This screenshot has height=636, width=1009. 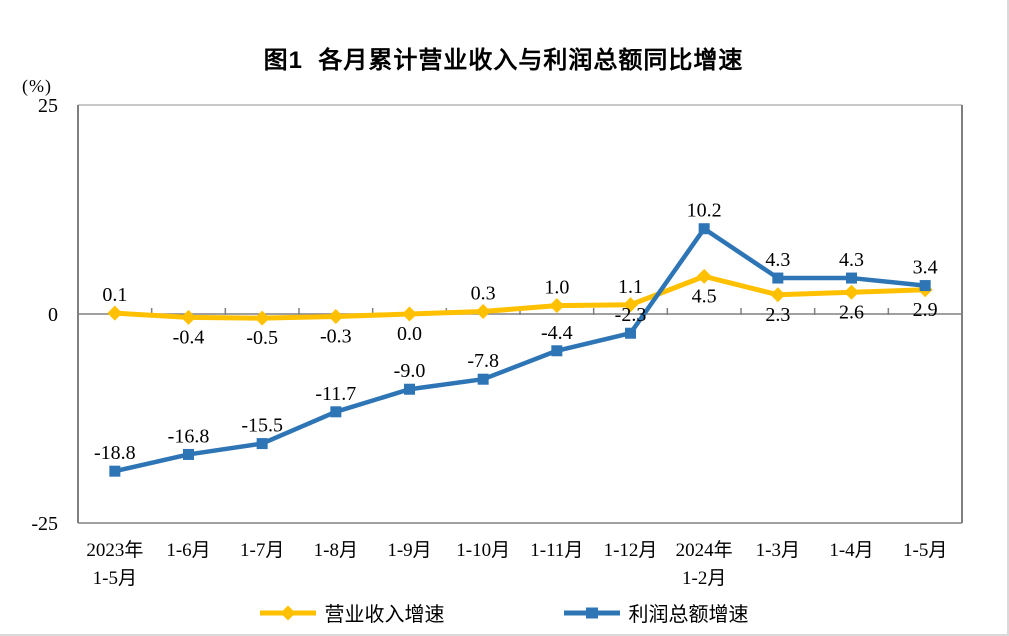 I want to click on data-label: 1.1, so click(x=630, y=287).